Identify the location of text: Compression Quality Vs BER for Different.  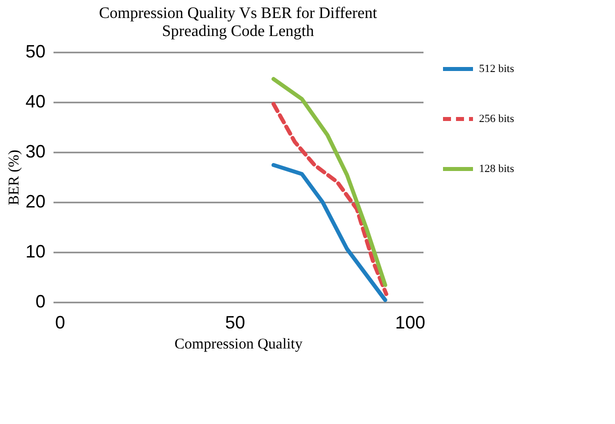
(238, 13).